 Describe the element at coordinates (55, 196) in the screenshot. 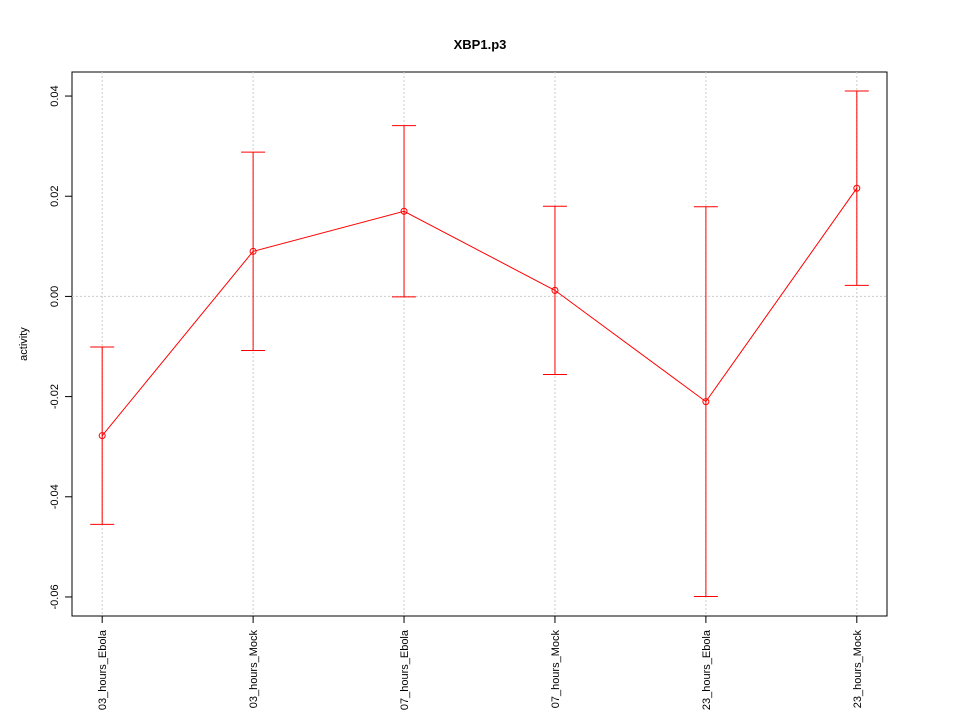

I see `y-tick-label: 0.02` at that location.